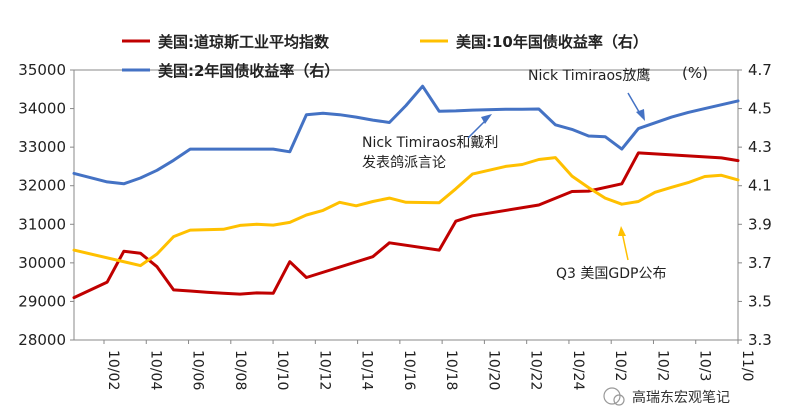 This screenshot has width=800, height=419. Describe the element at coordinates (46, 205) in the screenshot. I see `left-axis-ticks: 35000 34000 33000 32000 31000 30000 29000 28000` at that location.